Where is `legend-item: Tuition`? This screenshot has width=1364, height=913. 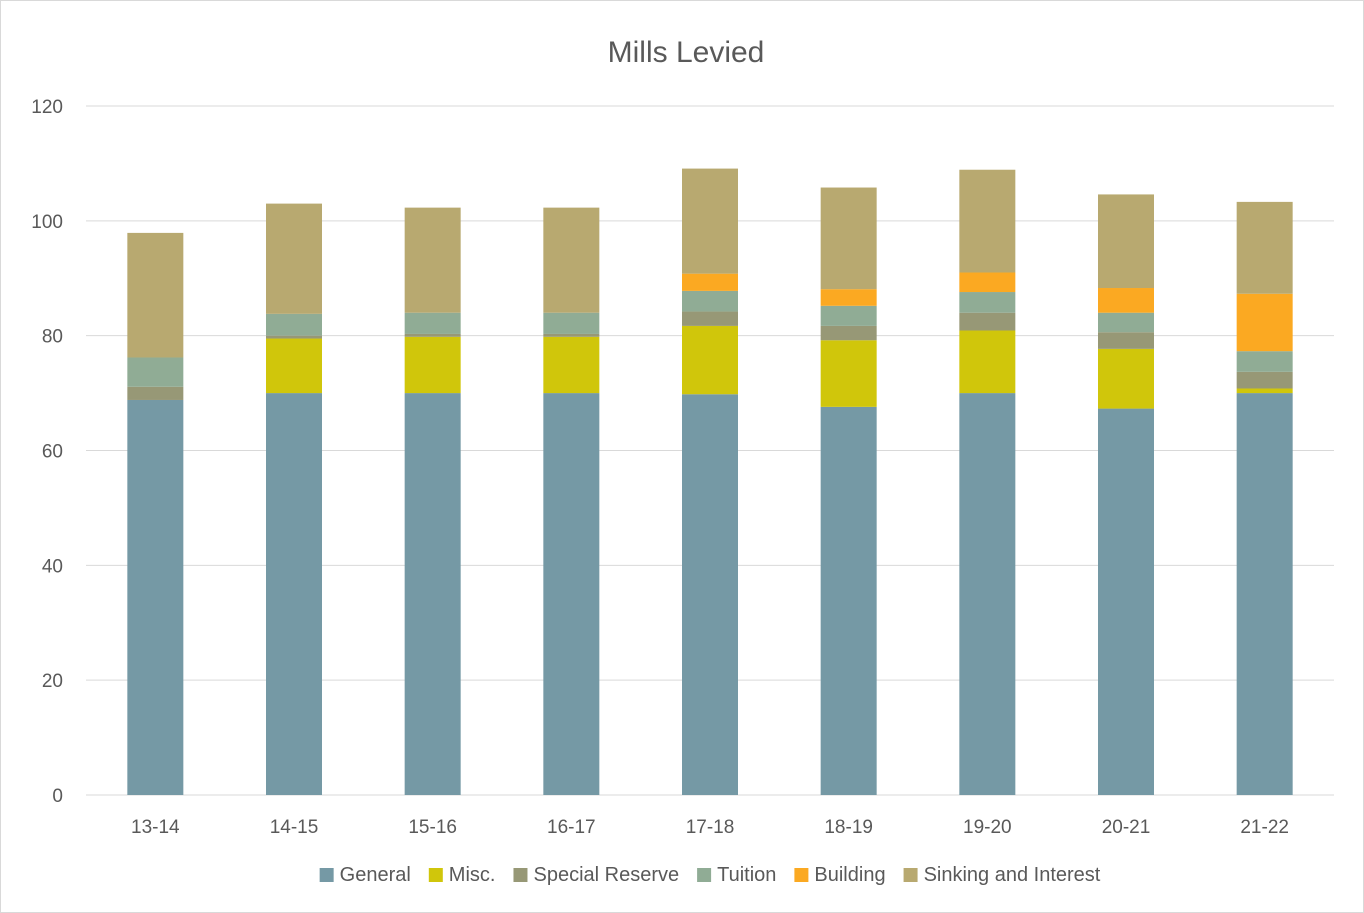 legend-item: Tuition is located at coordinates (736, 875).